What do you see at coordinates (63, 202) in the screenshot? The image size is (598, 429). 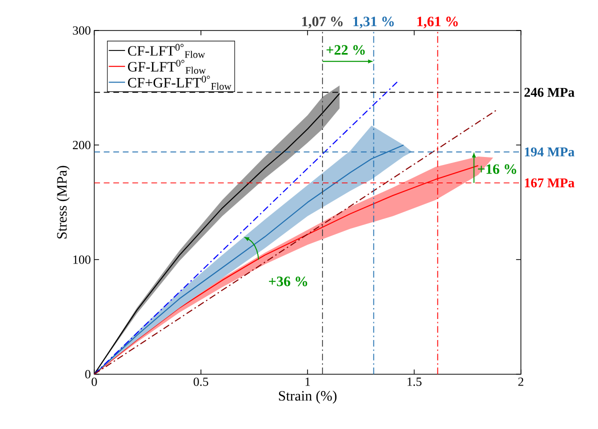 I see `y-axis-title: Stress (MPa)` at bounding box center [63, 202].